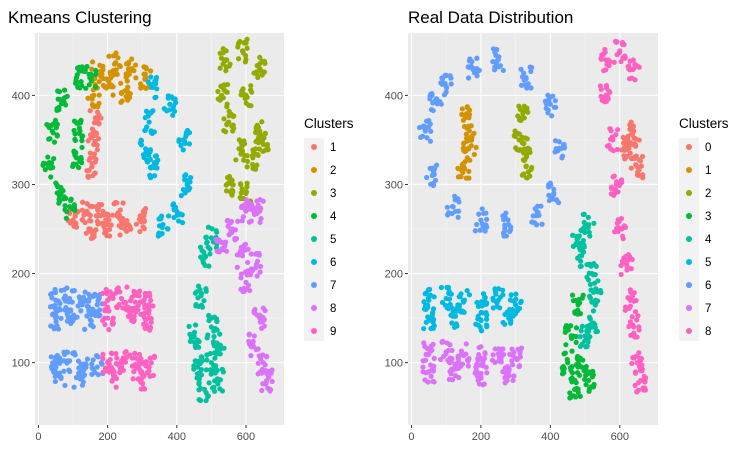  I want to click on y-tick-label: 100, so click(394, 364).